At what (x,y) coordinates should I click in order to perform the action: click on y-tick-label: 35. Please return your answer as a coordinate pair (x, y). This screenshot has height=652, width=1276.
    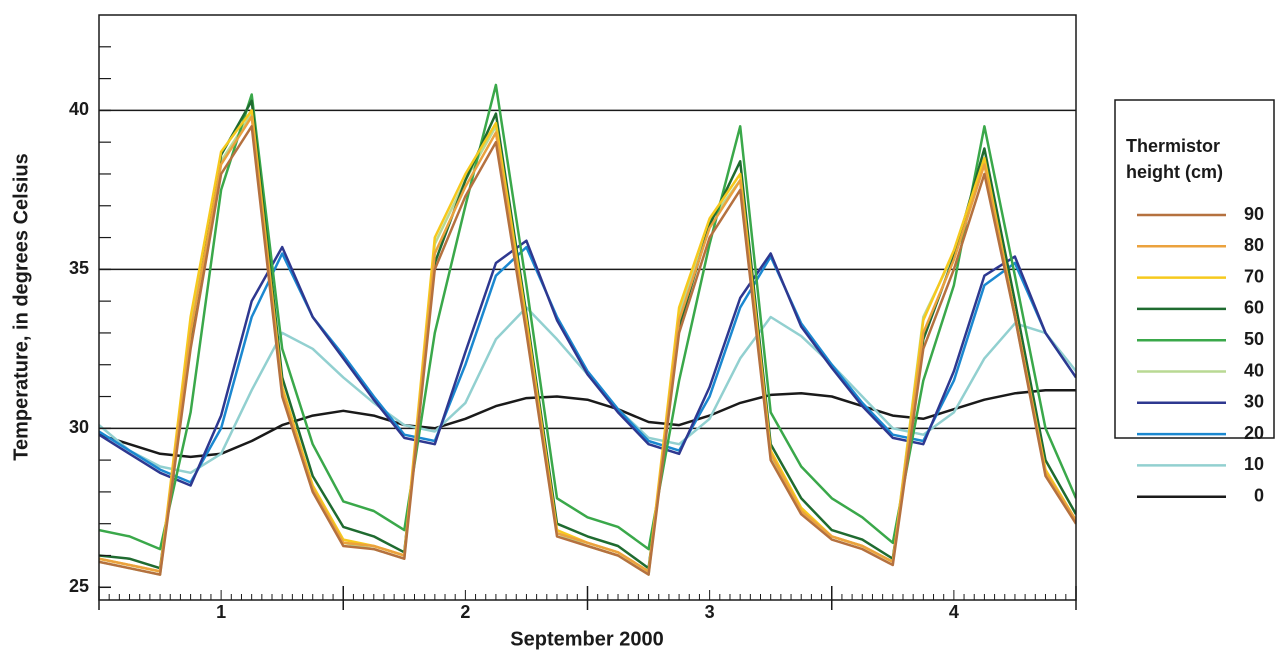
    Looking at the image, I should click on (79, 268).